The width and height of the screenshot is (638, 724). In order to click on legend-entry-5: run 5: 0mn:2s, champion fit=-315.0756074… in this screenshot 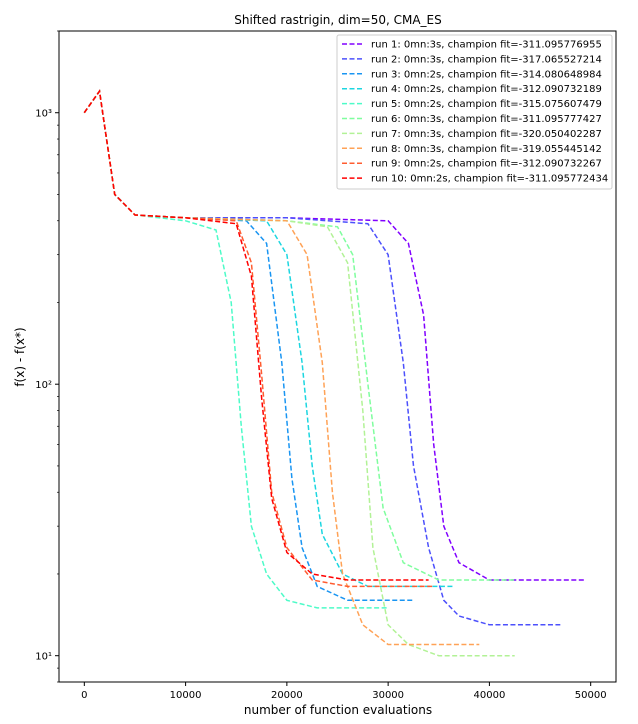, I will do `click(486, 104)`.